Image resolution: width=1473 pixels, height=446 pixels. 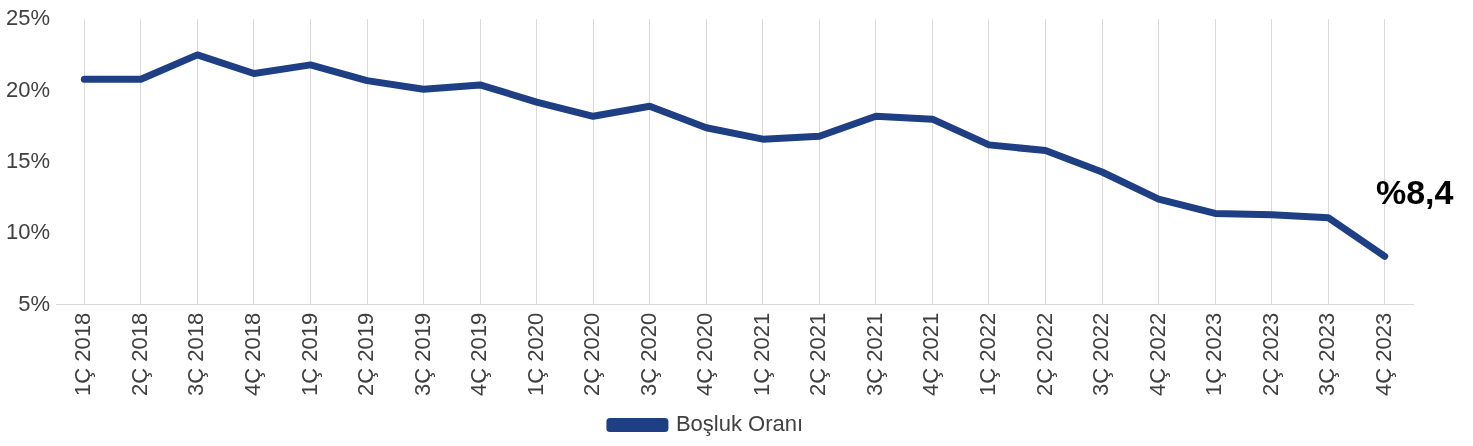 I want to click on x-tick-label: 2Ç 2021, so click(x=818, y=354).